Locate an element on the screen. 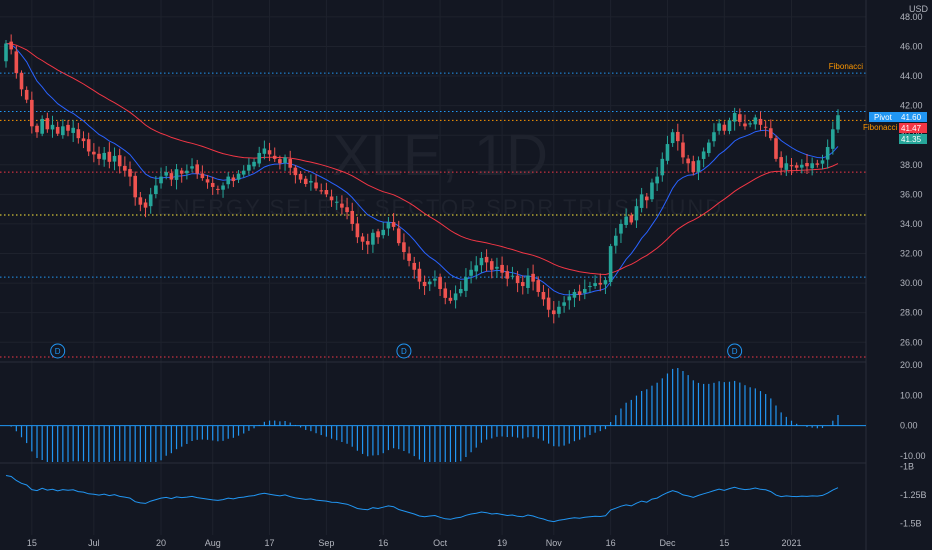 The width and height of the screenshot is (932, 550). line-tick-2: -1.5B is located at coordinates (911, 524).